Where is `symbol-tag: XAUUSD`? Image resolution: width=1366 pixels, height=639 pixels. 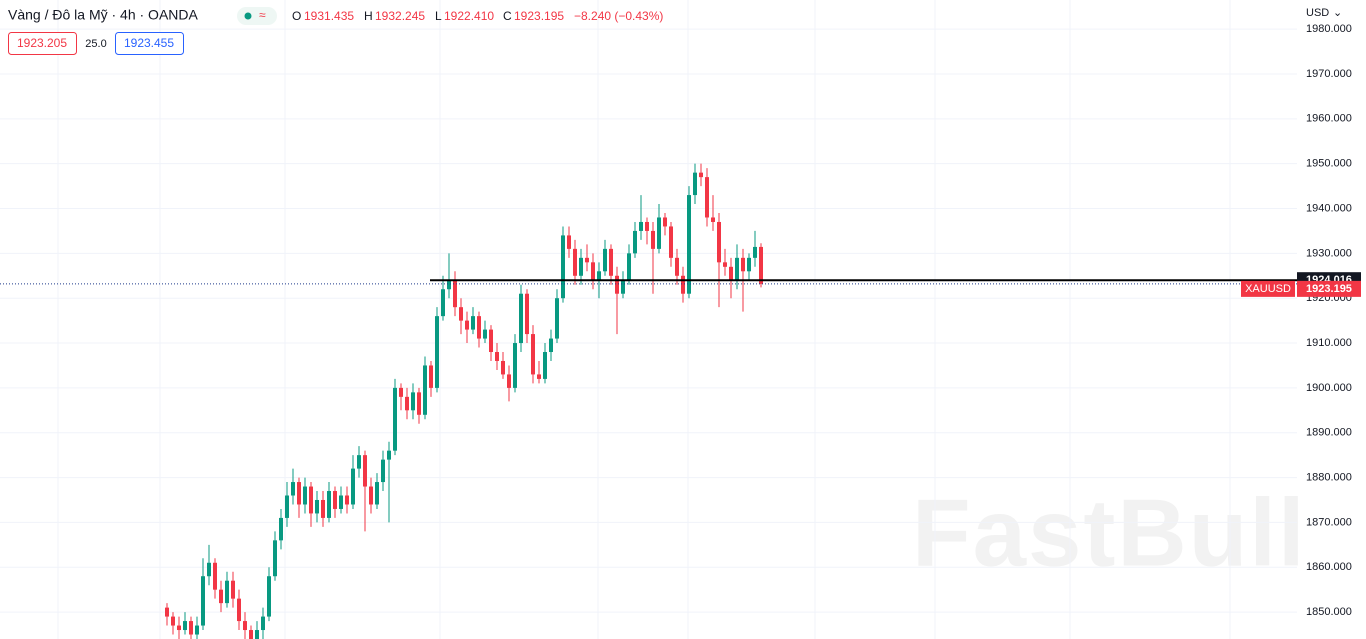
symbol-tag: XAUUSD is located at coordinates (1268, 289).